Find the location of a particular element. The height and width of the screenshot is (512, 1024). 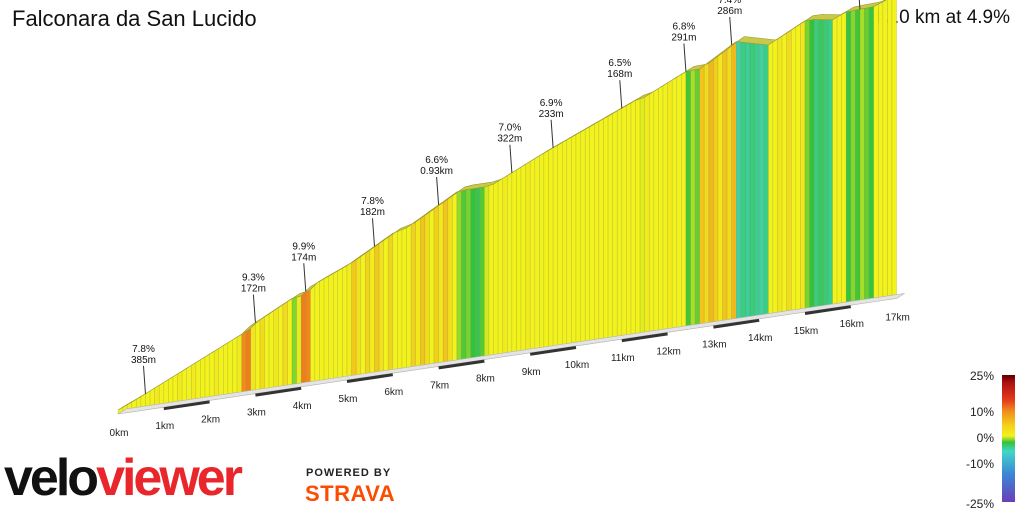

x-tick-label: 16km is located at coordinates (852, 324).